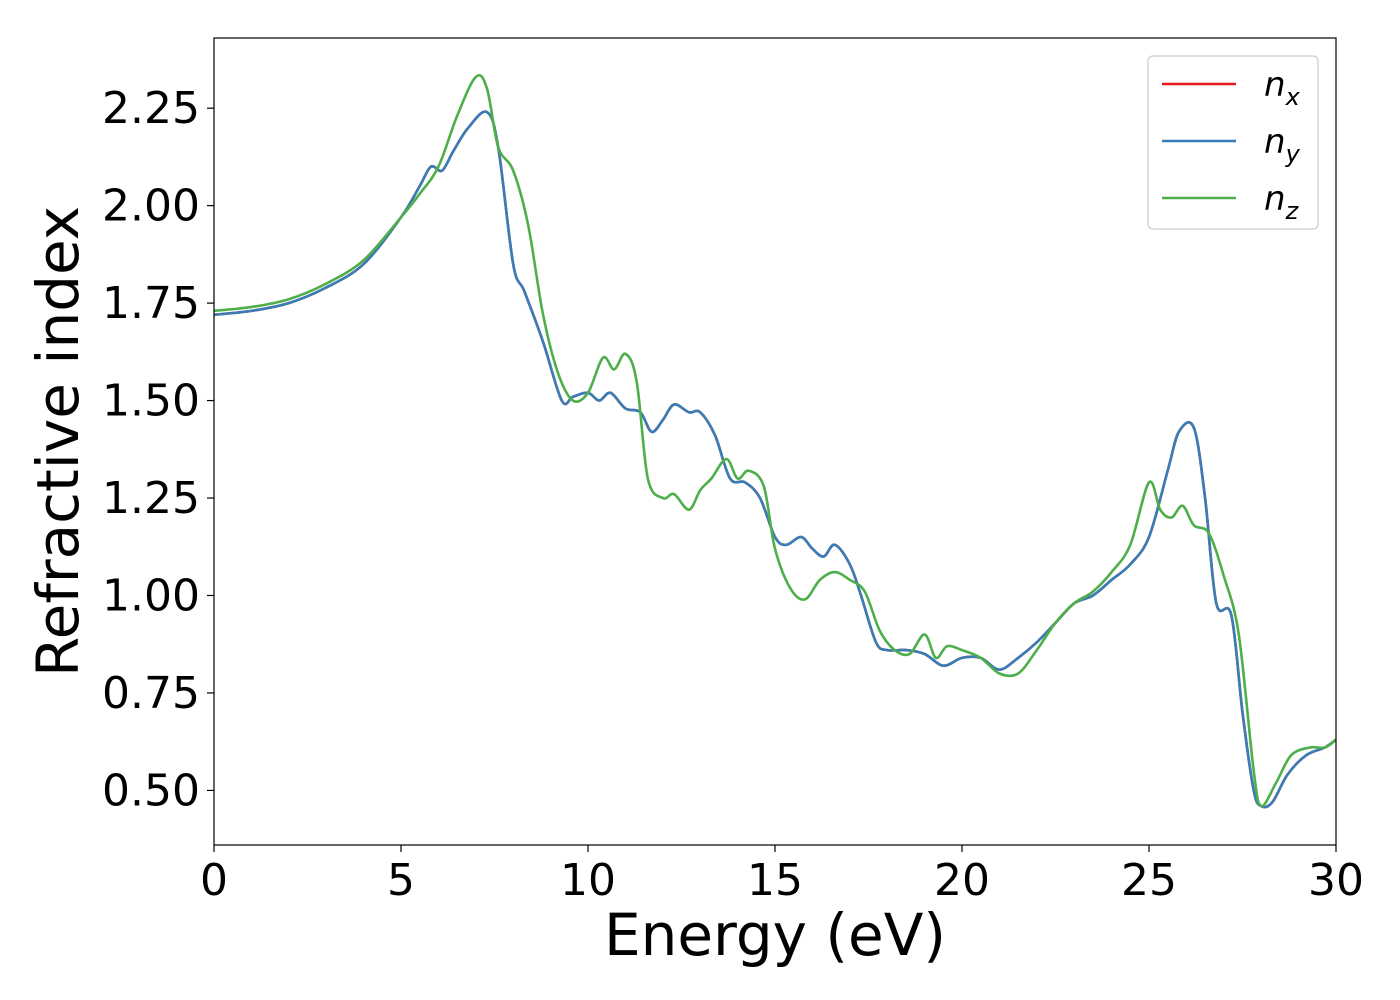 This screenshot has height=1000, width=1400. I want to click on x-tick-label: 5, so click(401, 880).